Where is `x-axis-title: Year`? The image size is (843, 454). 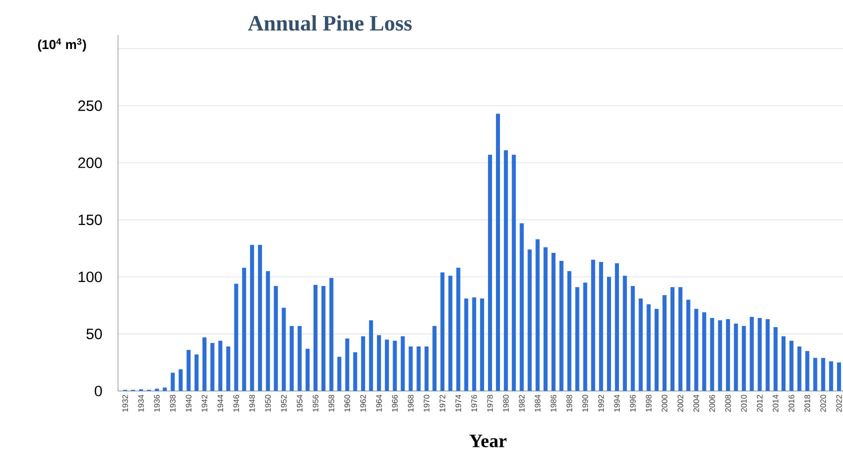
x-axis-title: Year is located at coordinates (488, 441).